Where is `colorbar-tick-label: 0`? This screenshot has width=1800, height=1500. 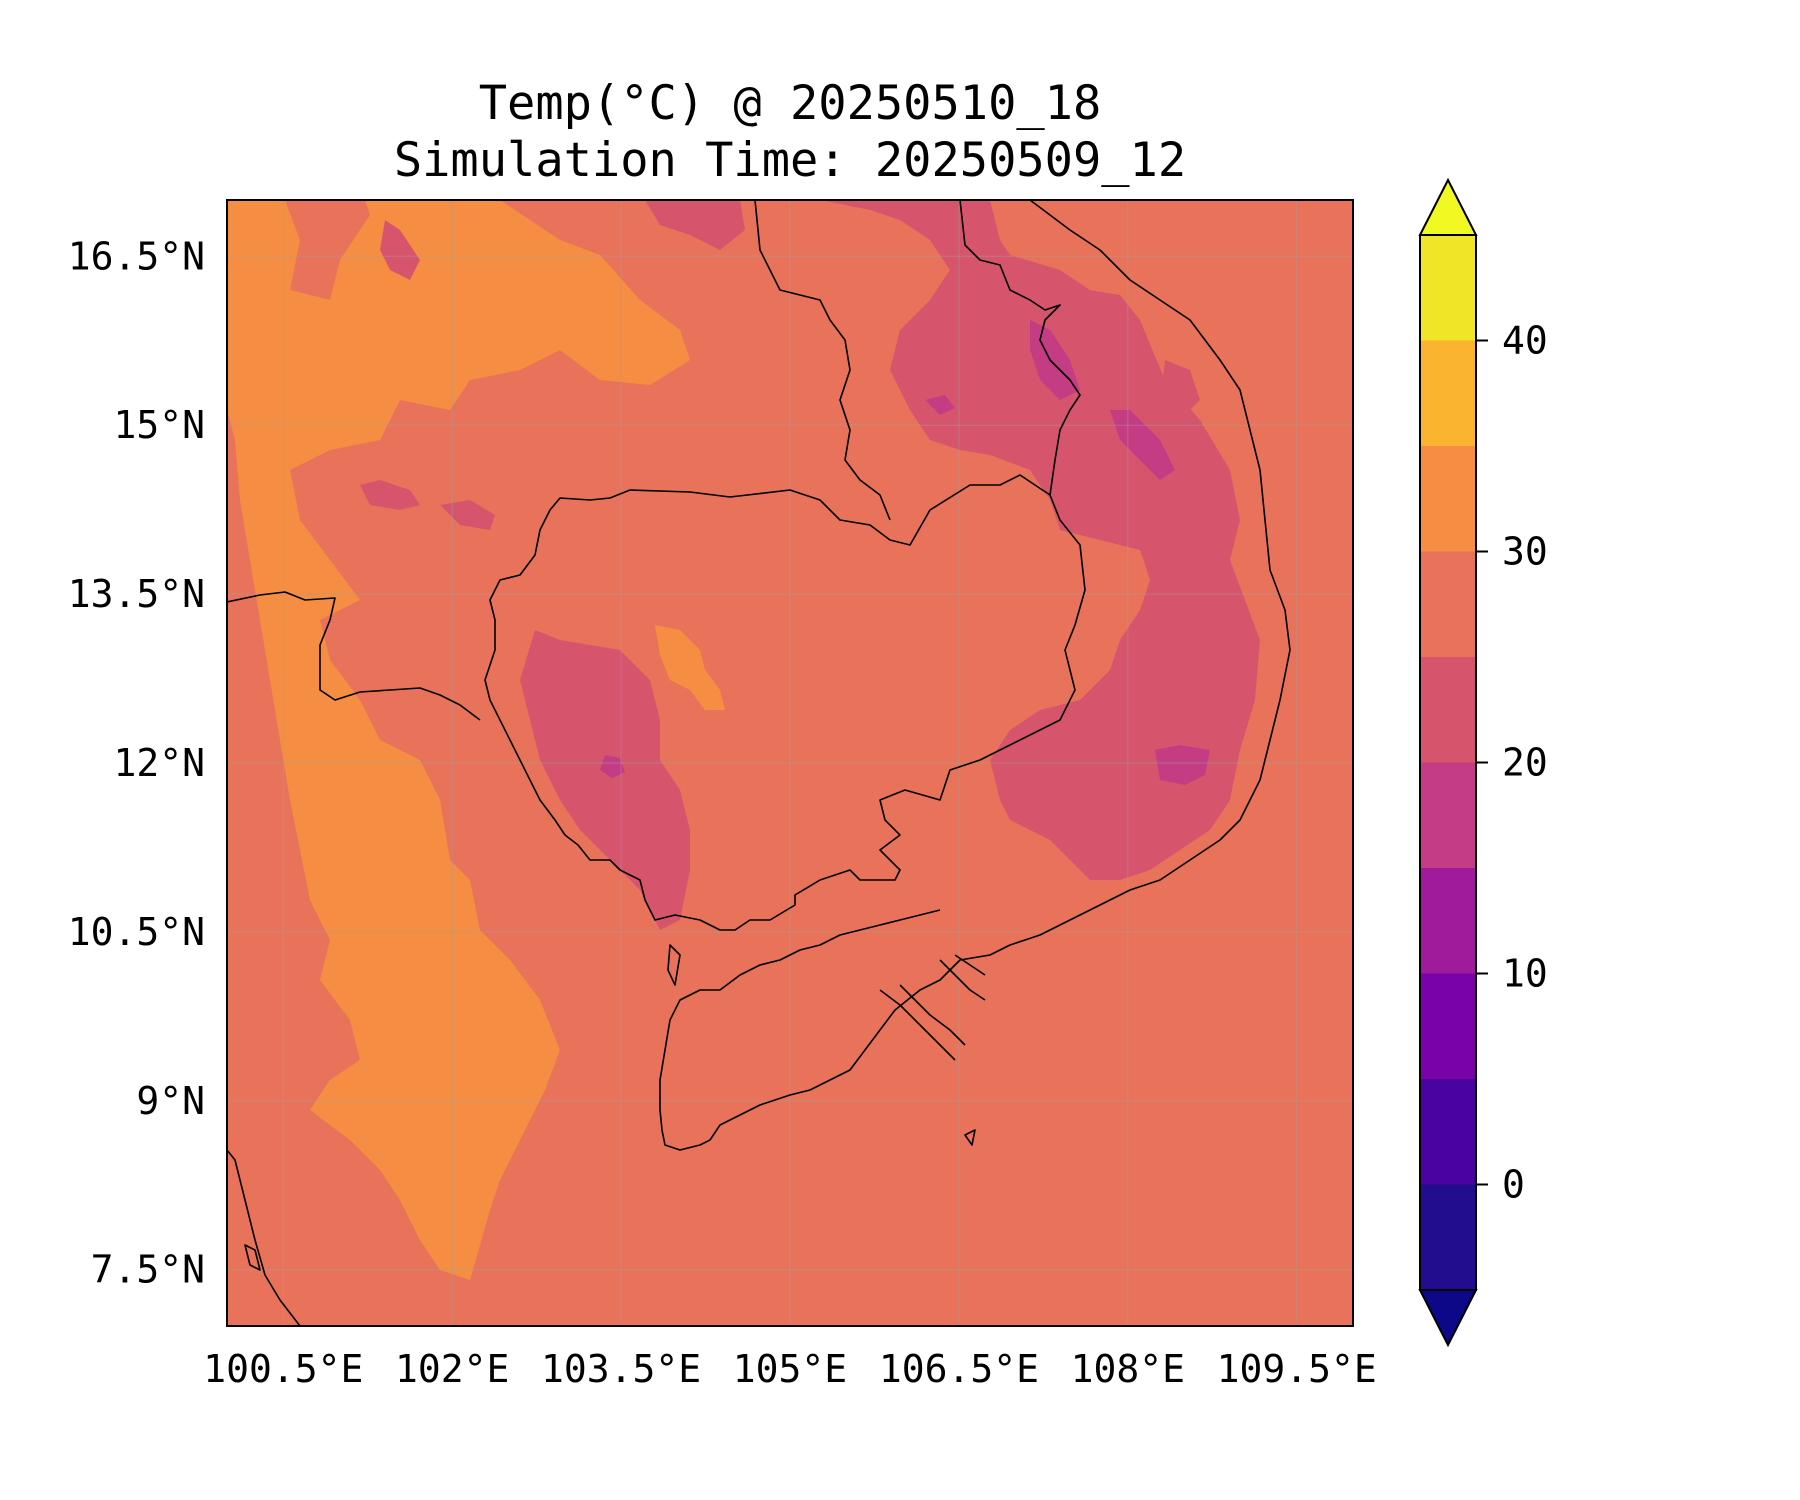 colorbar-tick-label: 0 is located at coordinates (1513, 1185).